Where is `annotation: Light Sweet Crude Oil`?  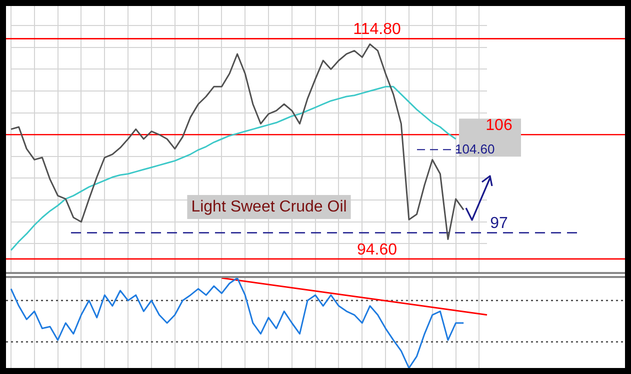 annotation: Light Sweet Crude Oil is located at coordinates (269, 207).